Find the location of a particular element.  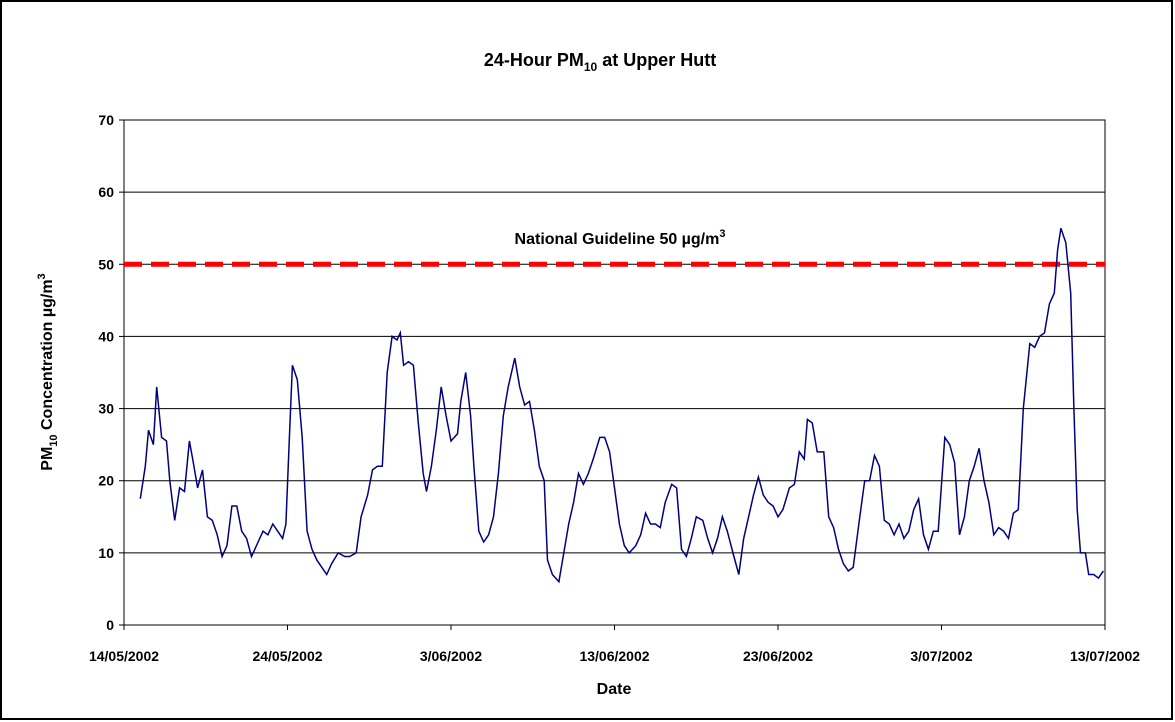

x-tick-label: 24/05/2002 is located at coordinates (287, 656).